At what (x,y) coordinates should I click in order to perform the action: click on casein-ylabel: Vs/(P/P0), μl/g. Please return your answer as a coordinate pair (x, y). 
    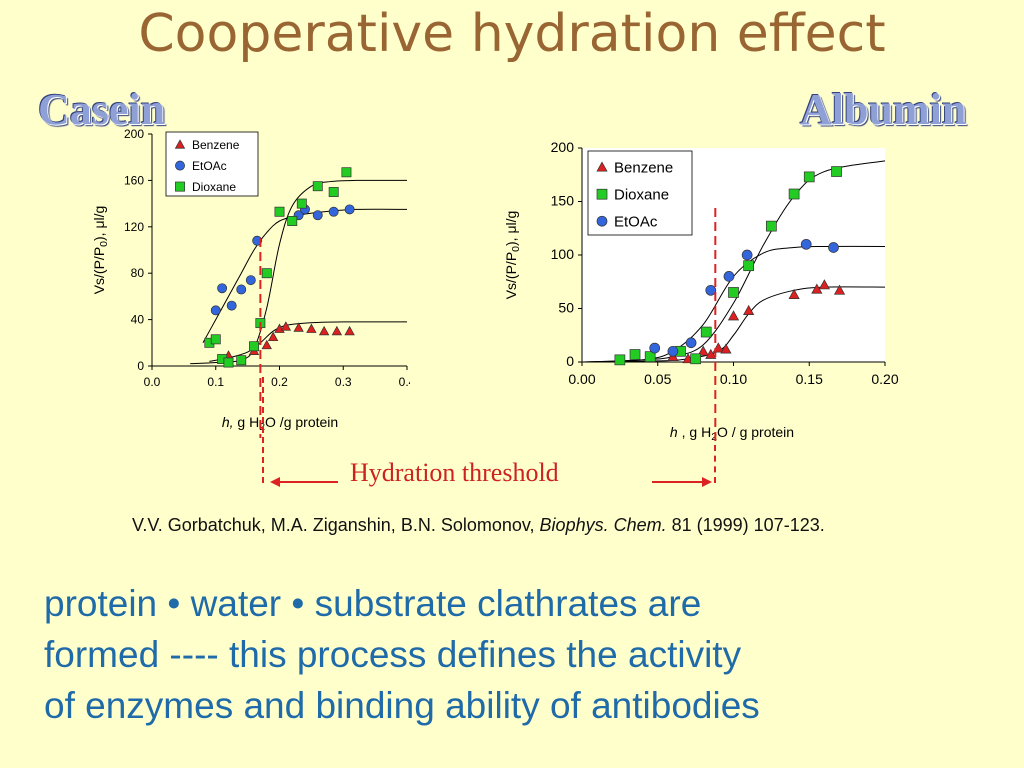
    Looking at the image, I should click on (100, 250).